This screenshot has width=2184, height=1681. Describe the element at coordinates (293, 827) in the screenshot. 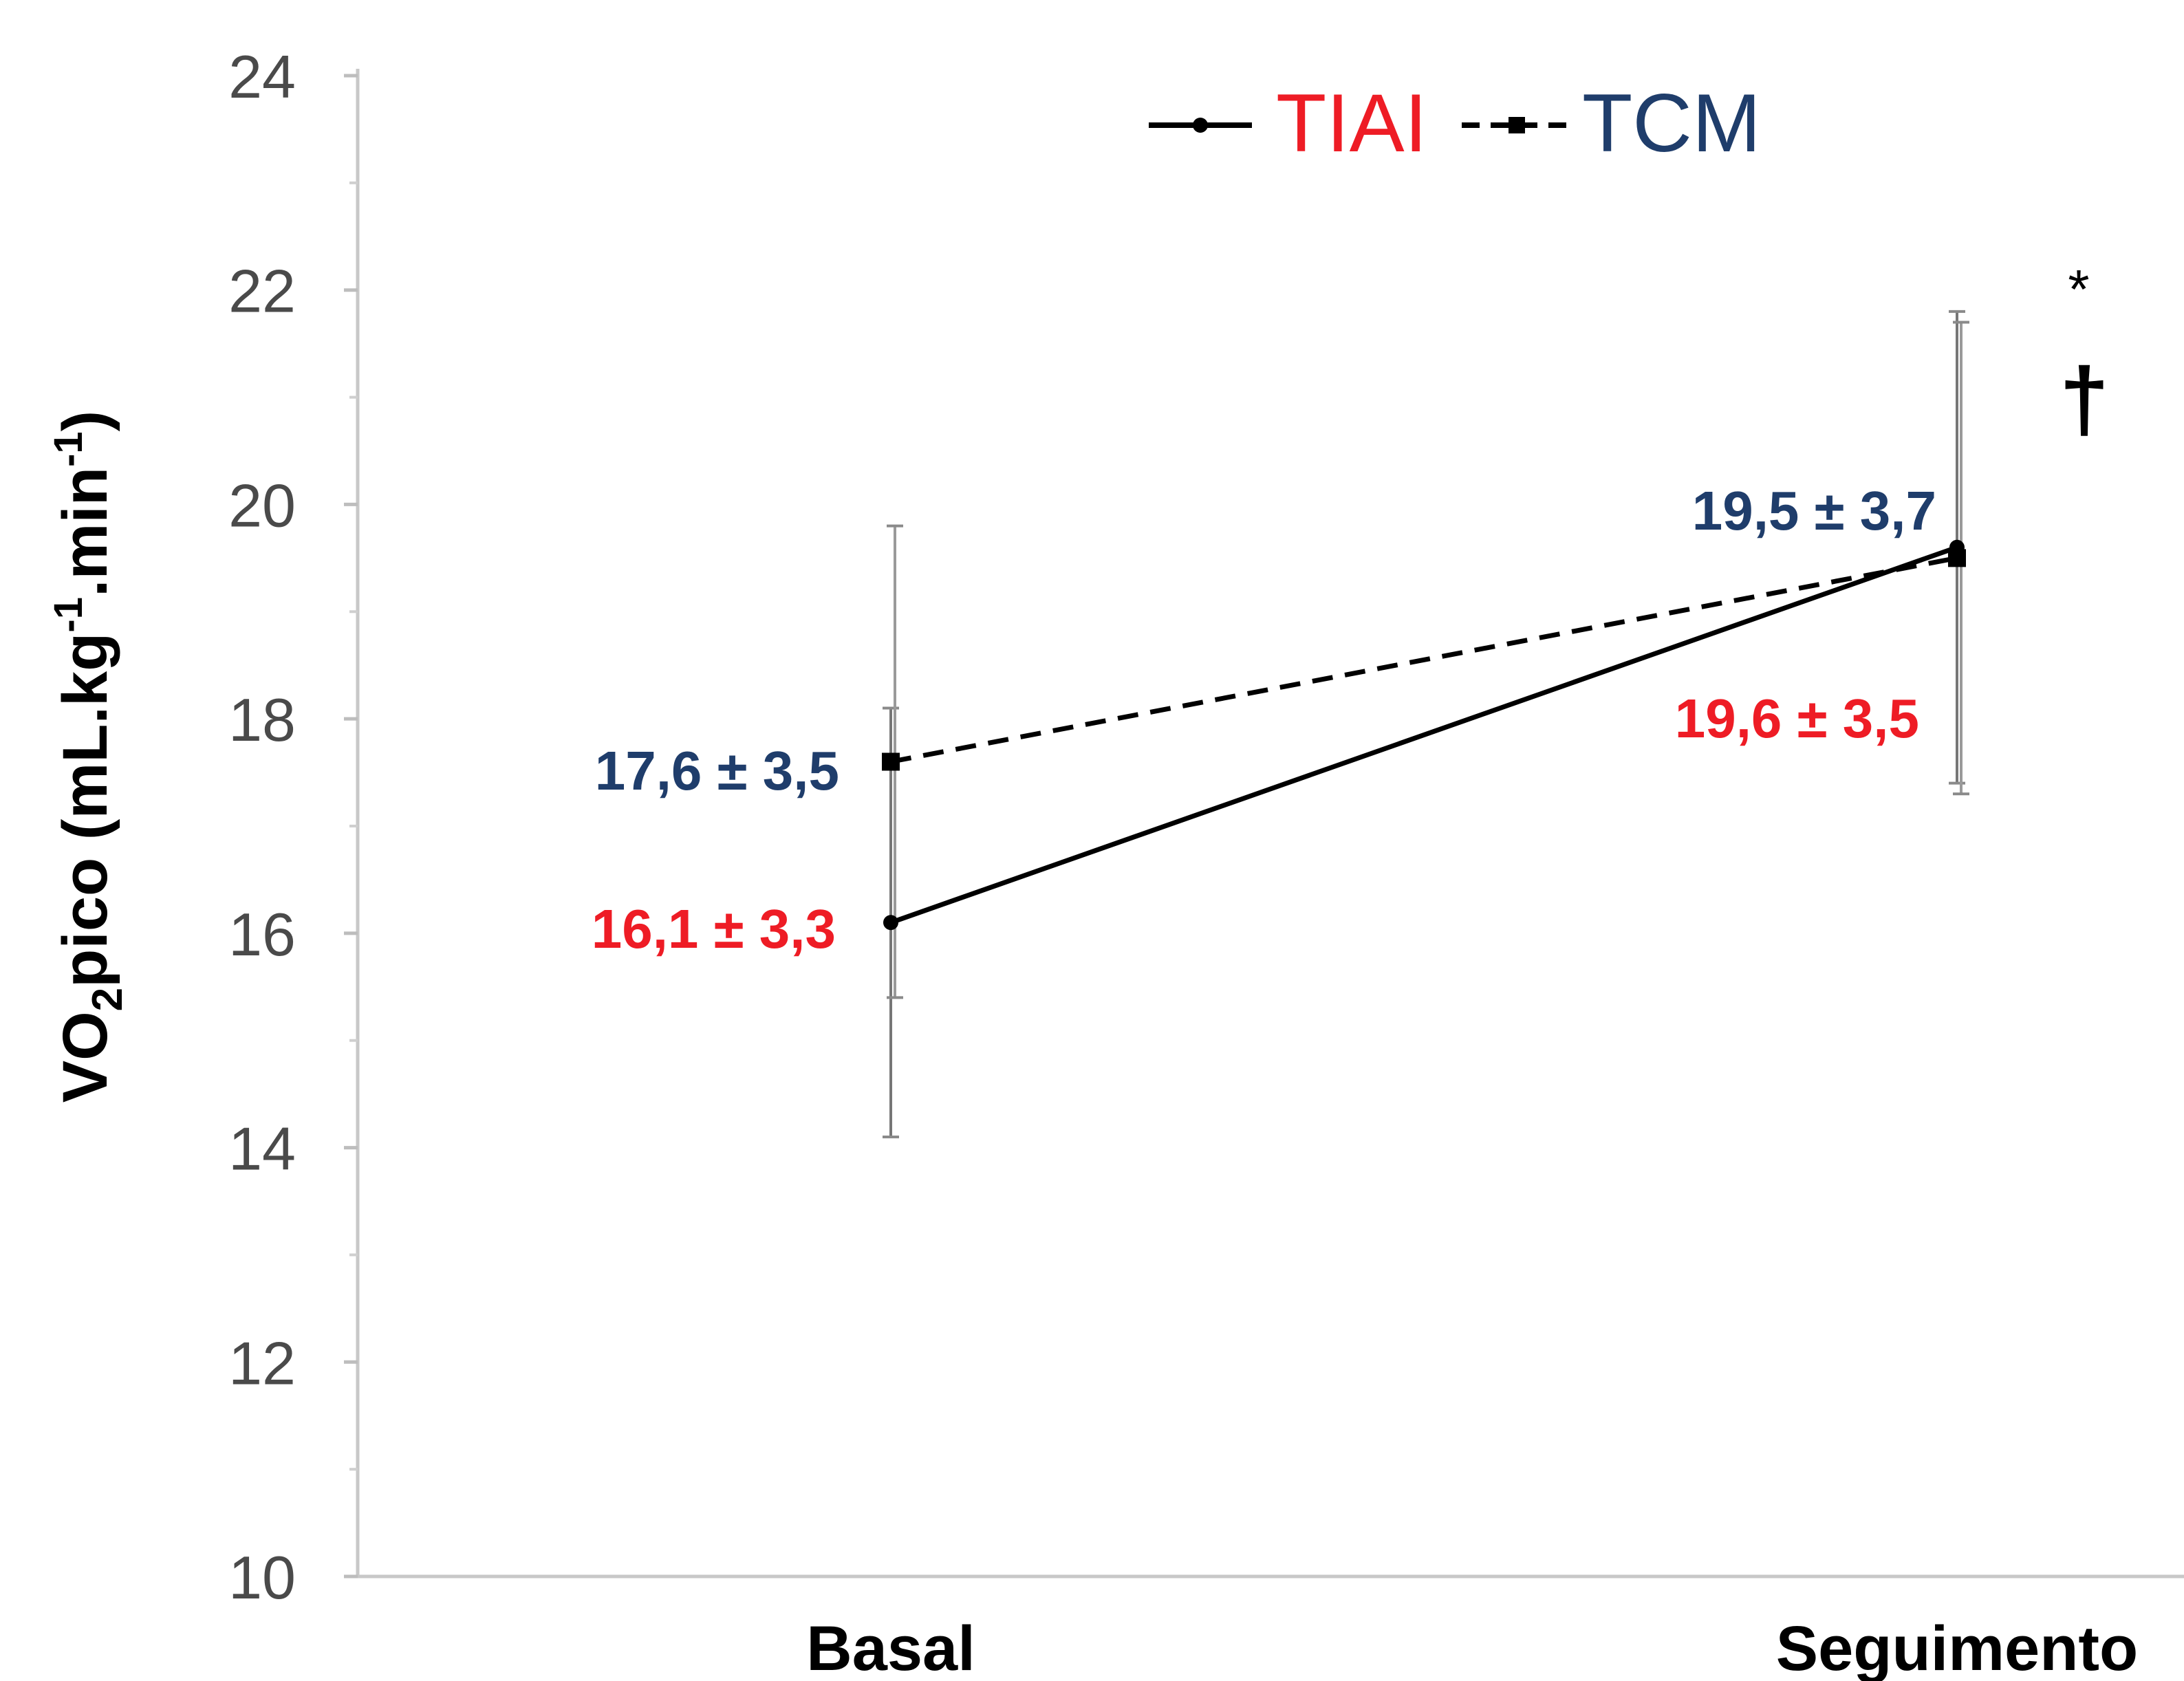

I see `y-ticks: 10 12 14 16 18 20 22 24` at that location.